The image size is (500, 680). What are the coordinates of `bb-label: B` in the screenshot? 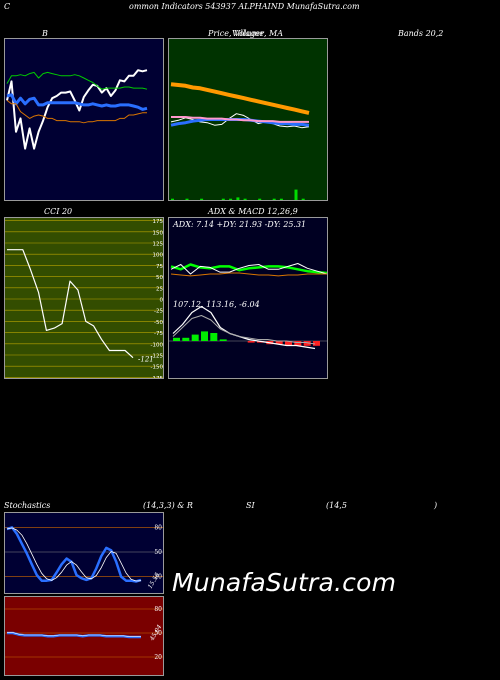 It's located at (45, 33).